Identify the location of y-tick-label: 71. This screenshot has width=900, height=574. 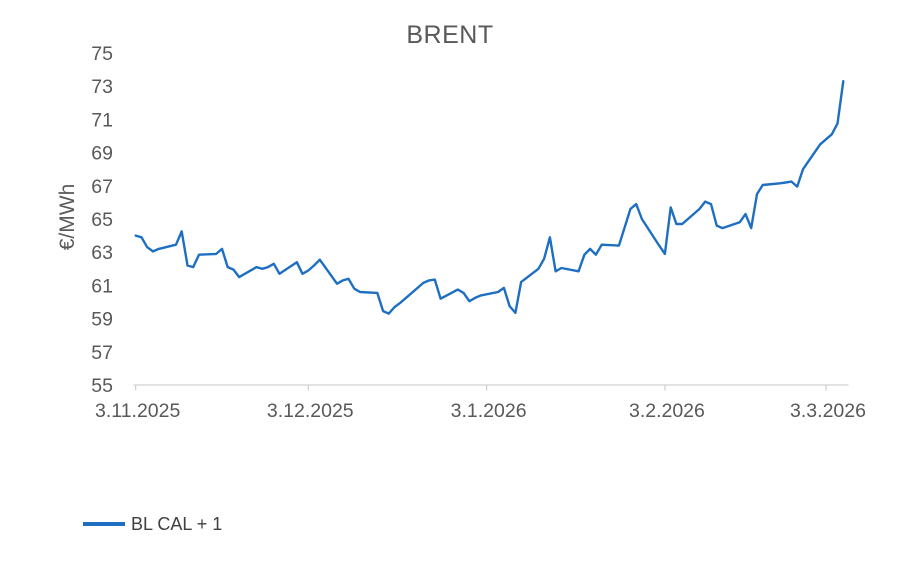
(102, 120).